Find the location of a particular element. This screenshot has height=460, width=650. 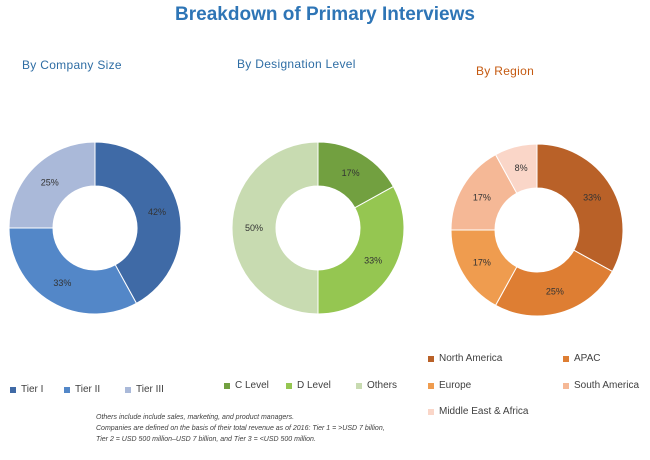

legend-item-chart-2-2: D Level is located at coordinates (308, 385).